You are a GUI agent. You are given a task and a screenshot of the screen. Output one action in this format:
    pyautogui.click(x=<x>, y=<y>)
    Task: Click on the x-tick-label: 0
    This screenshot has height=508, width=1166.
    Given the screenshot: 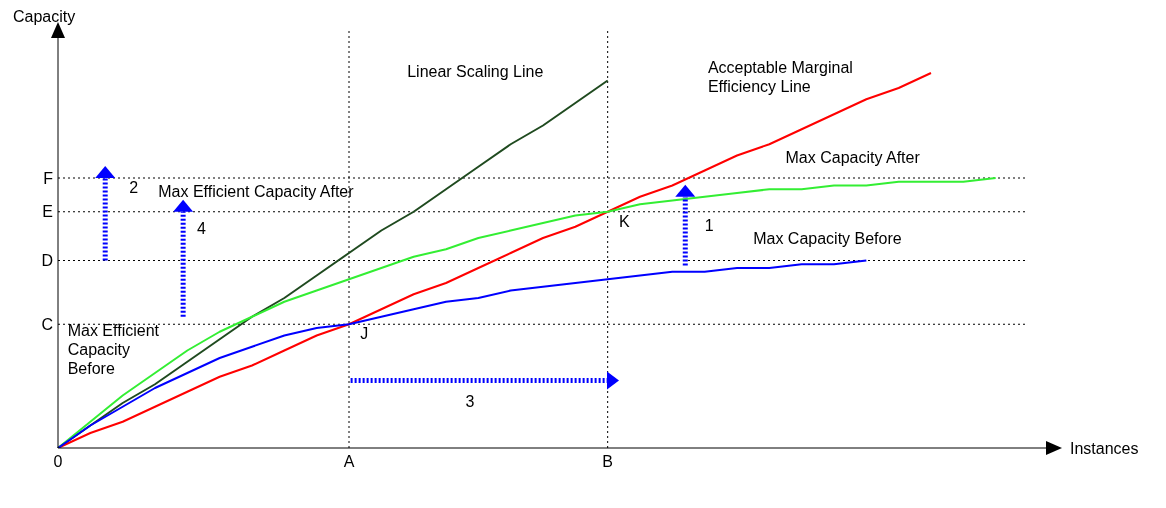 What is the action you would take?
    pyautogui.click(x=58, y=462)
    